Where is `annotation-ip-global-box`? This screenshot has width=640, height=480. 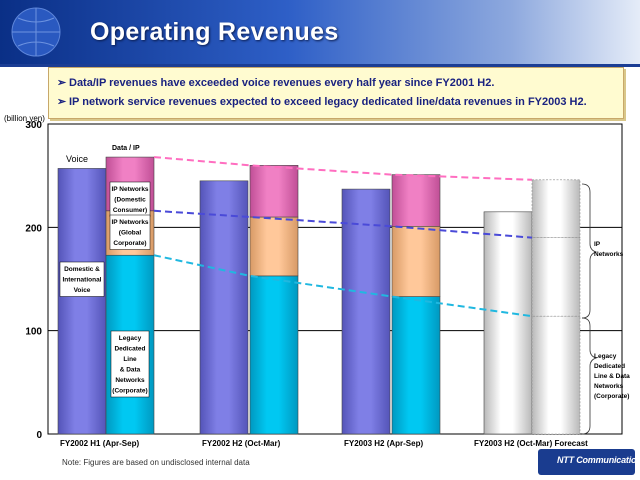 annotation-ip-global-box is located at coordinates (130, 232).